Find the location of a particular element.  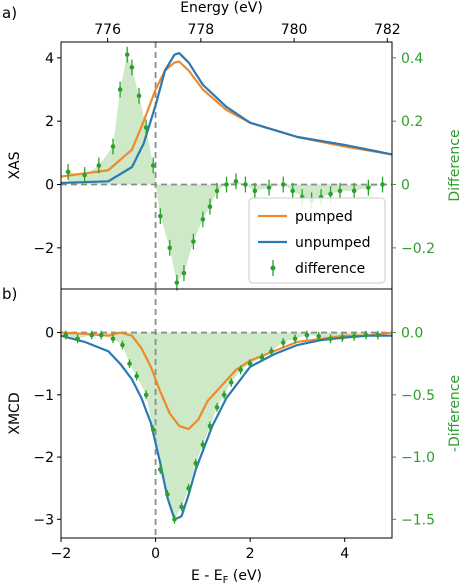

y-right-tick-label: −0.5 is located at coordinates (418, 396).